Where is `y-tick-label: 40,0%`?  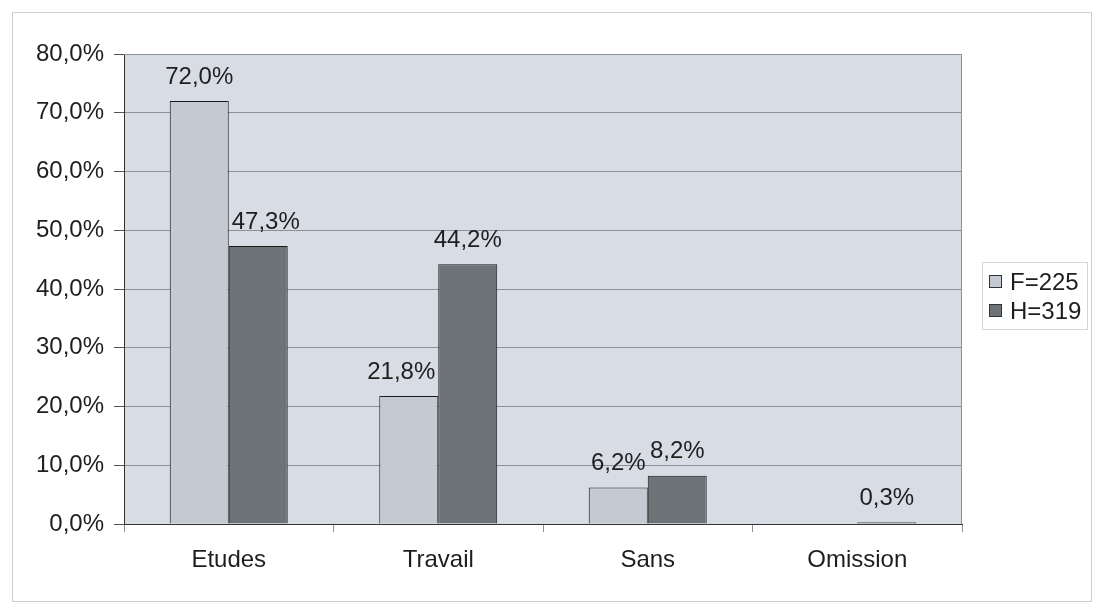 y-tick-label: 40,0% is located at coordinates (69, 287).